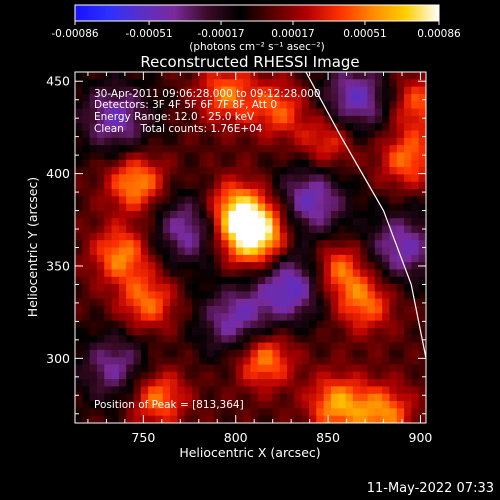  Describe the element at coordinates (143, 437) in the screenshot. I see `x-tick-label: 750` at that location.